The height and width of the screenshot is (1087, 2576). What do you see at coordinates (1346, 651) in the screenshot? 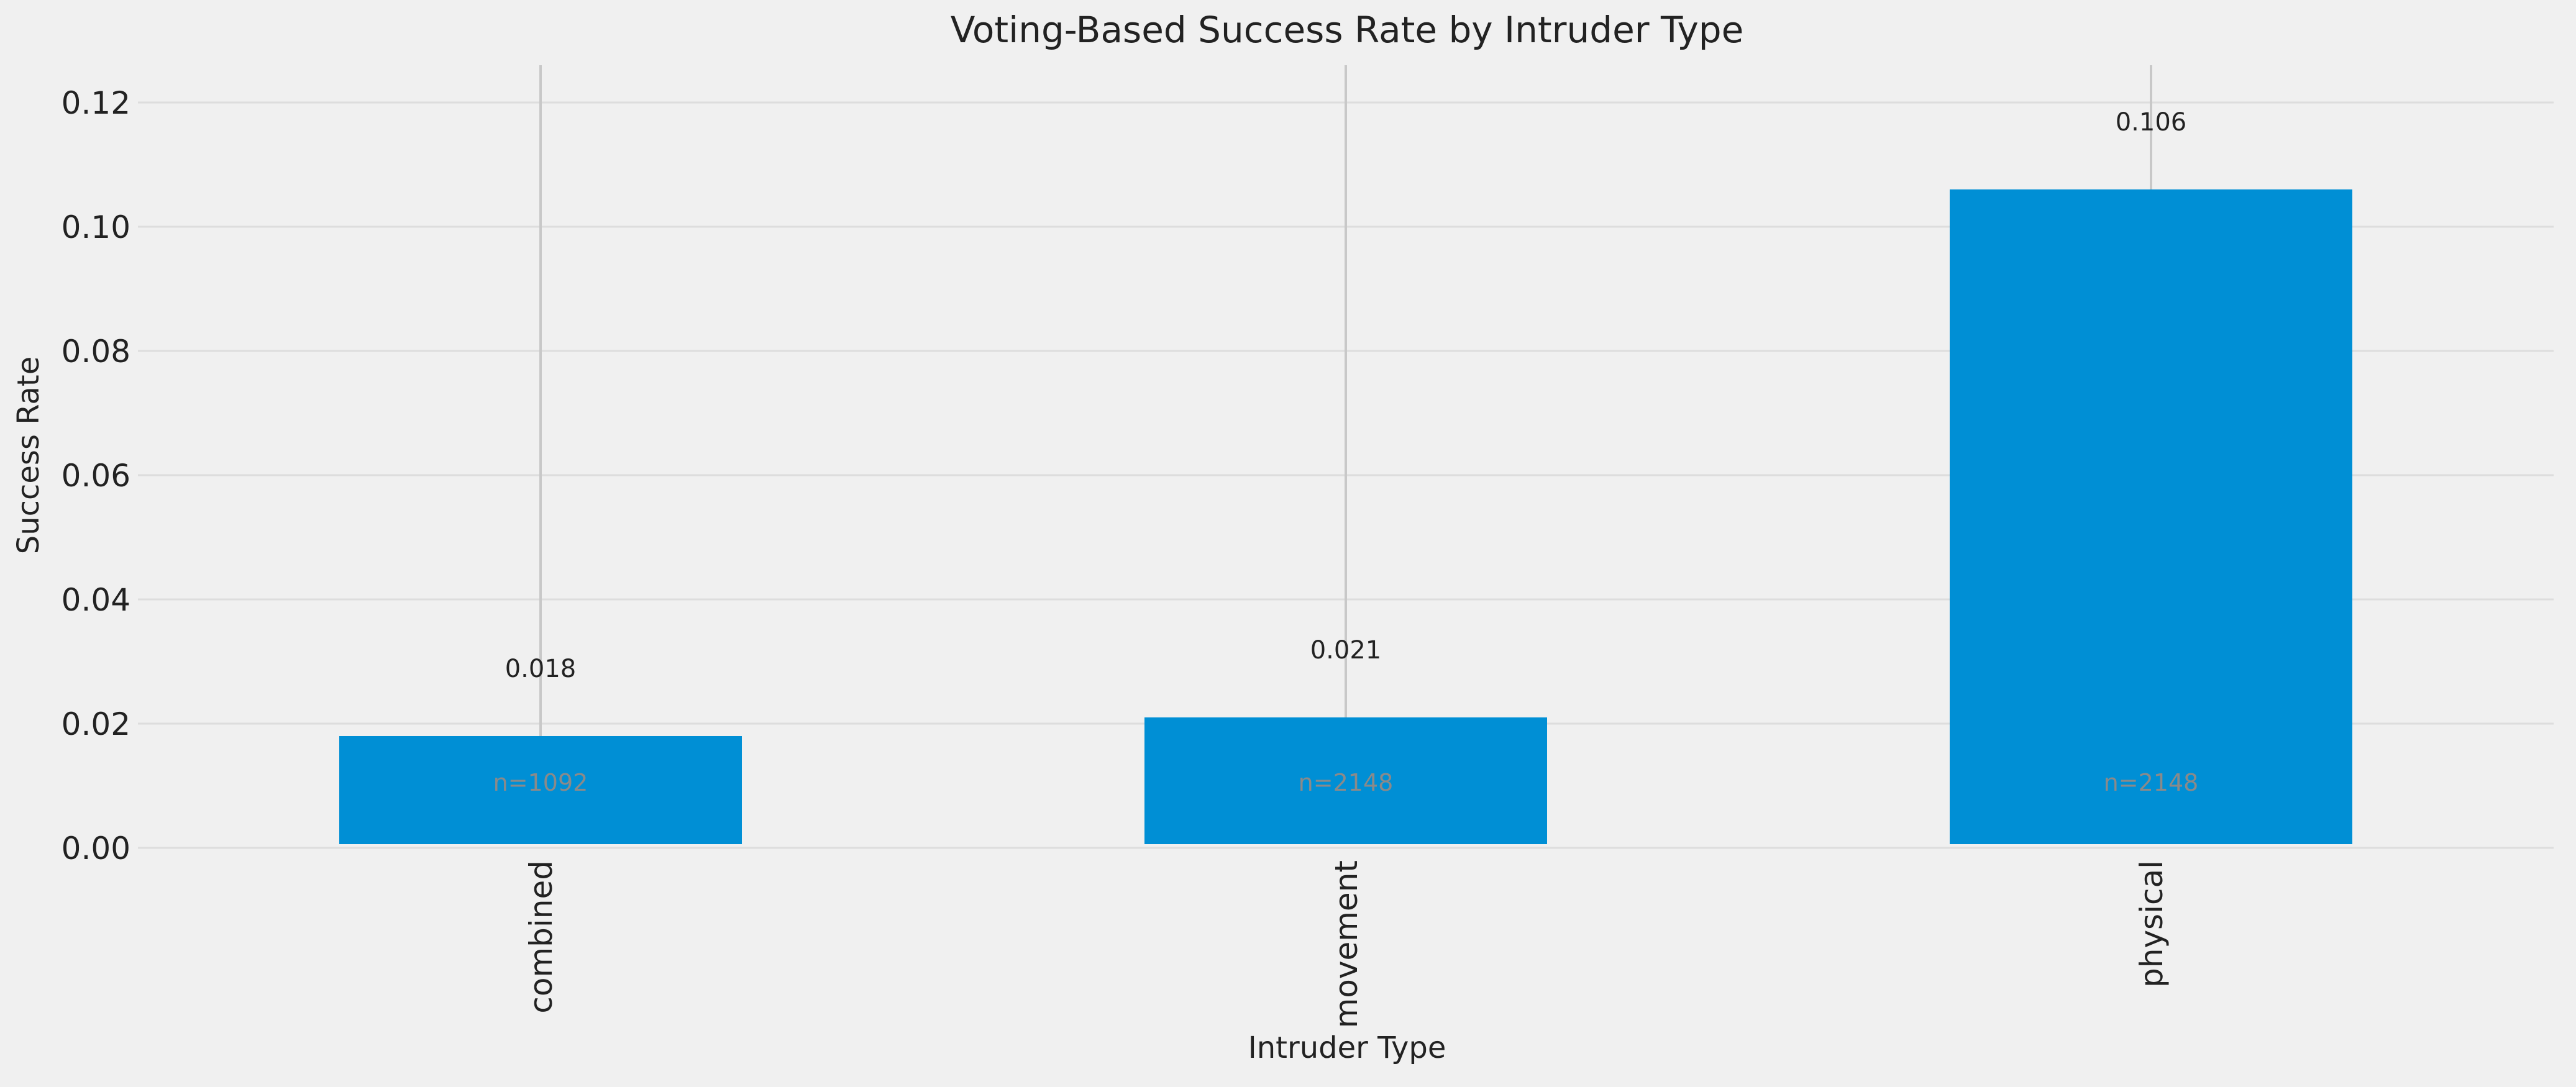
I see `value-label: 0.021` at bounding box center [1346, 651].